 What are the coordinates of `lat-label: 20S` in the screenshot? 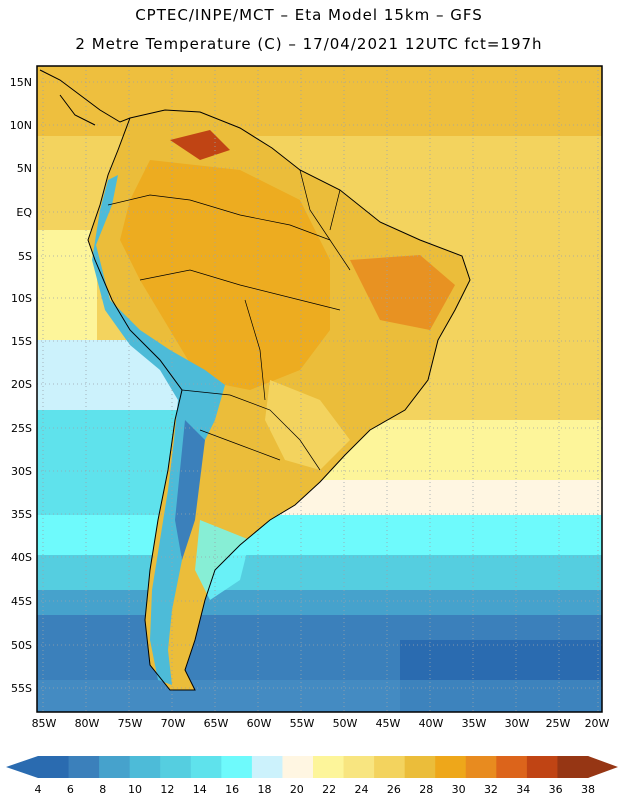 It's located at (21, 384).